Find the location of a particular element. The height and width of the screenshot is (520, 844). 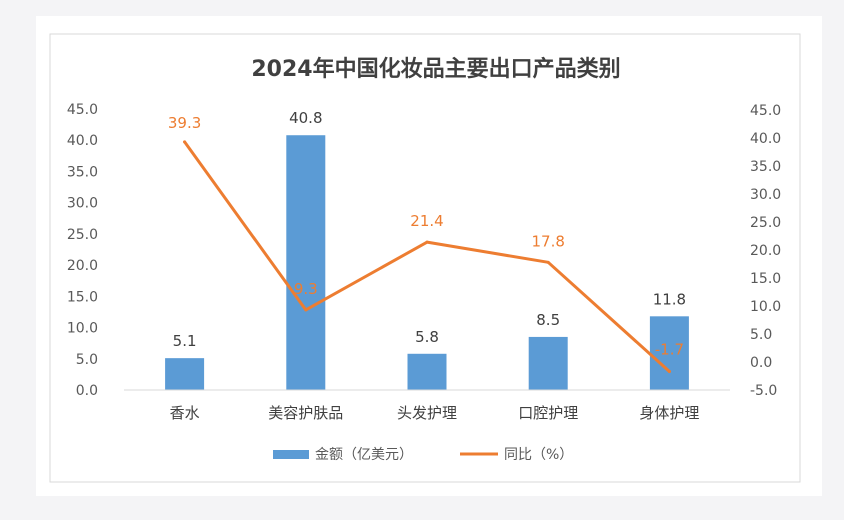

right-tick-label-7: 30.0 is located at coordinates (765, 195).